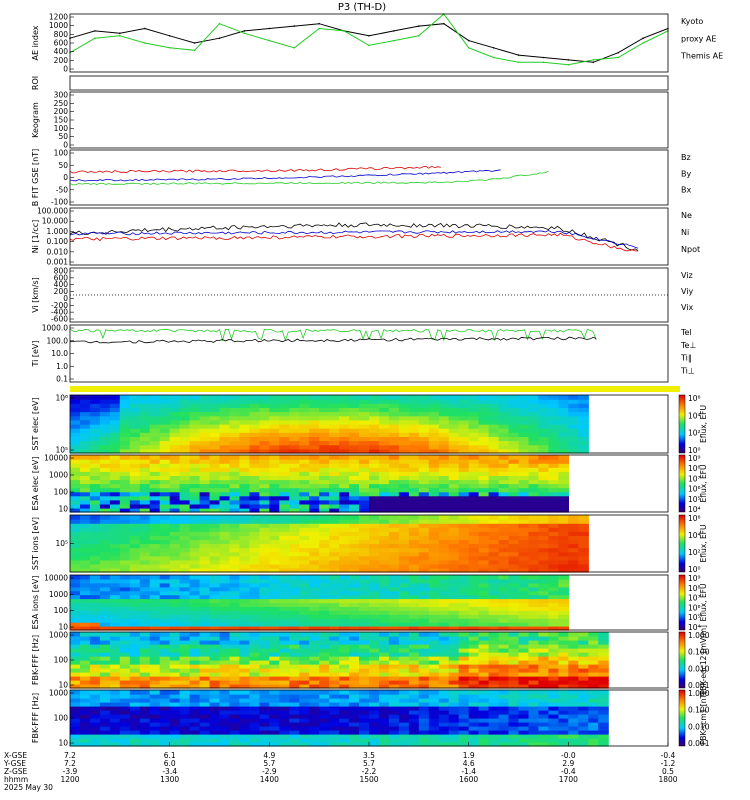  I want to click on x-tick-label: -2.2, so click(369, 771).